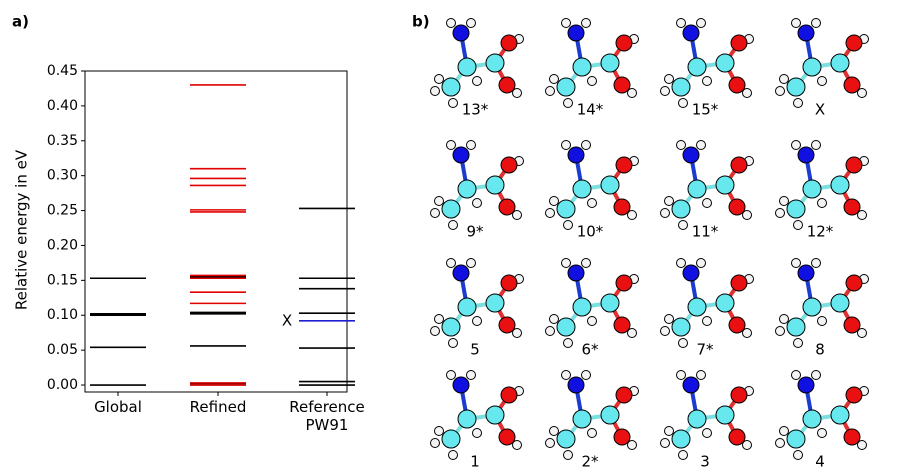 The image size is (914, 470). Describe the element at coordinates (705, 350) in the screenshot. I see `structure-label: 7*` at that location.